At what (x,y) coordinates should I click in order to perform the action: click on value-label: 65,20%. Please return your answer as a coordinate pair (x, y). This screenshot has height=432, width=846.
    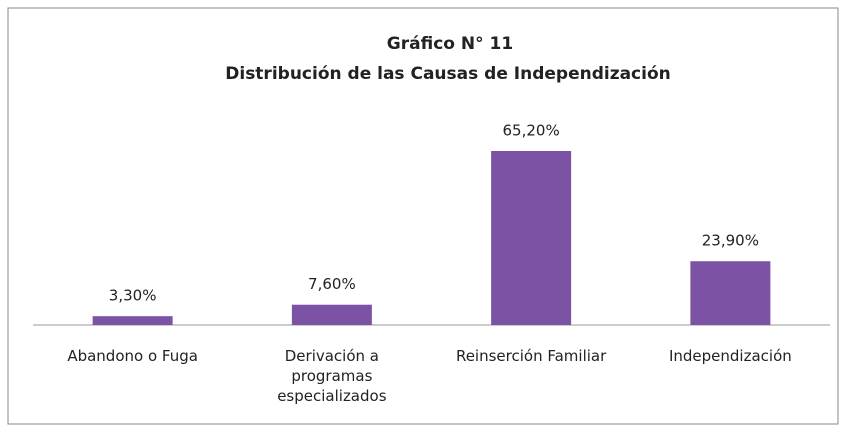
    Looking at the image, I should click on (531, 131).